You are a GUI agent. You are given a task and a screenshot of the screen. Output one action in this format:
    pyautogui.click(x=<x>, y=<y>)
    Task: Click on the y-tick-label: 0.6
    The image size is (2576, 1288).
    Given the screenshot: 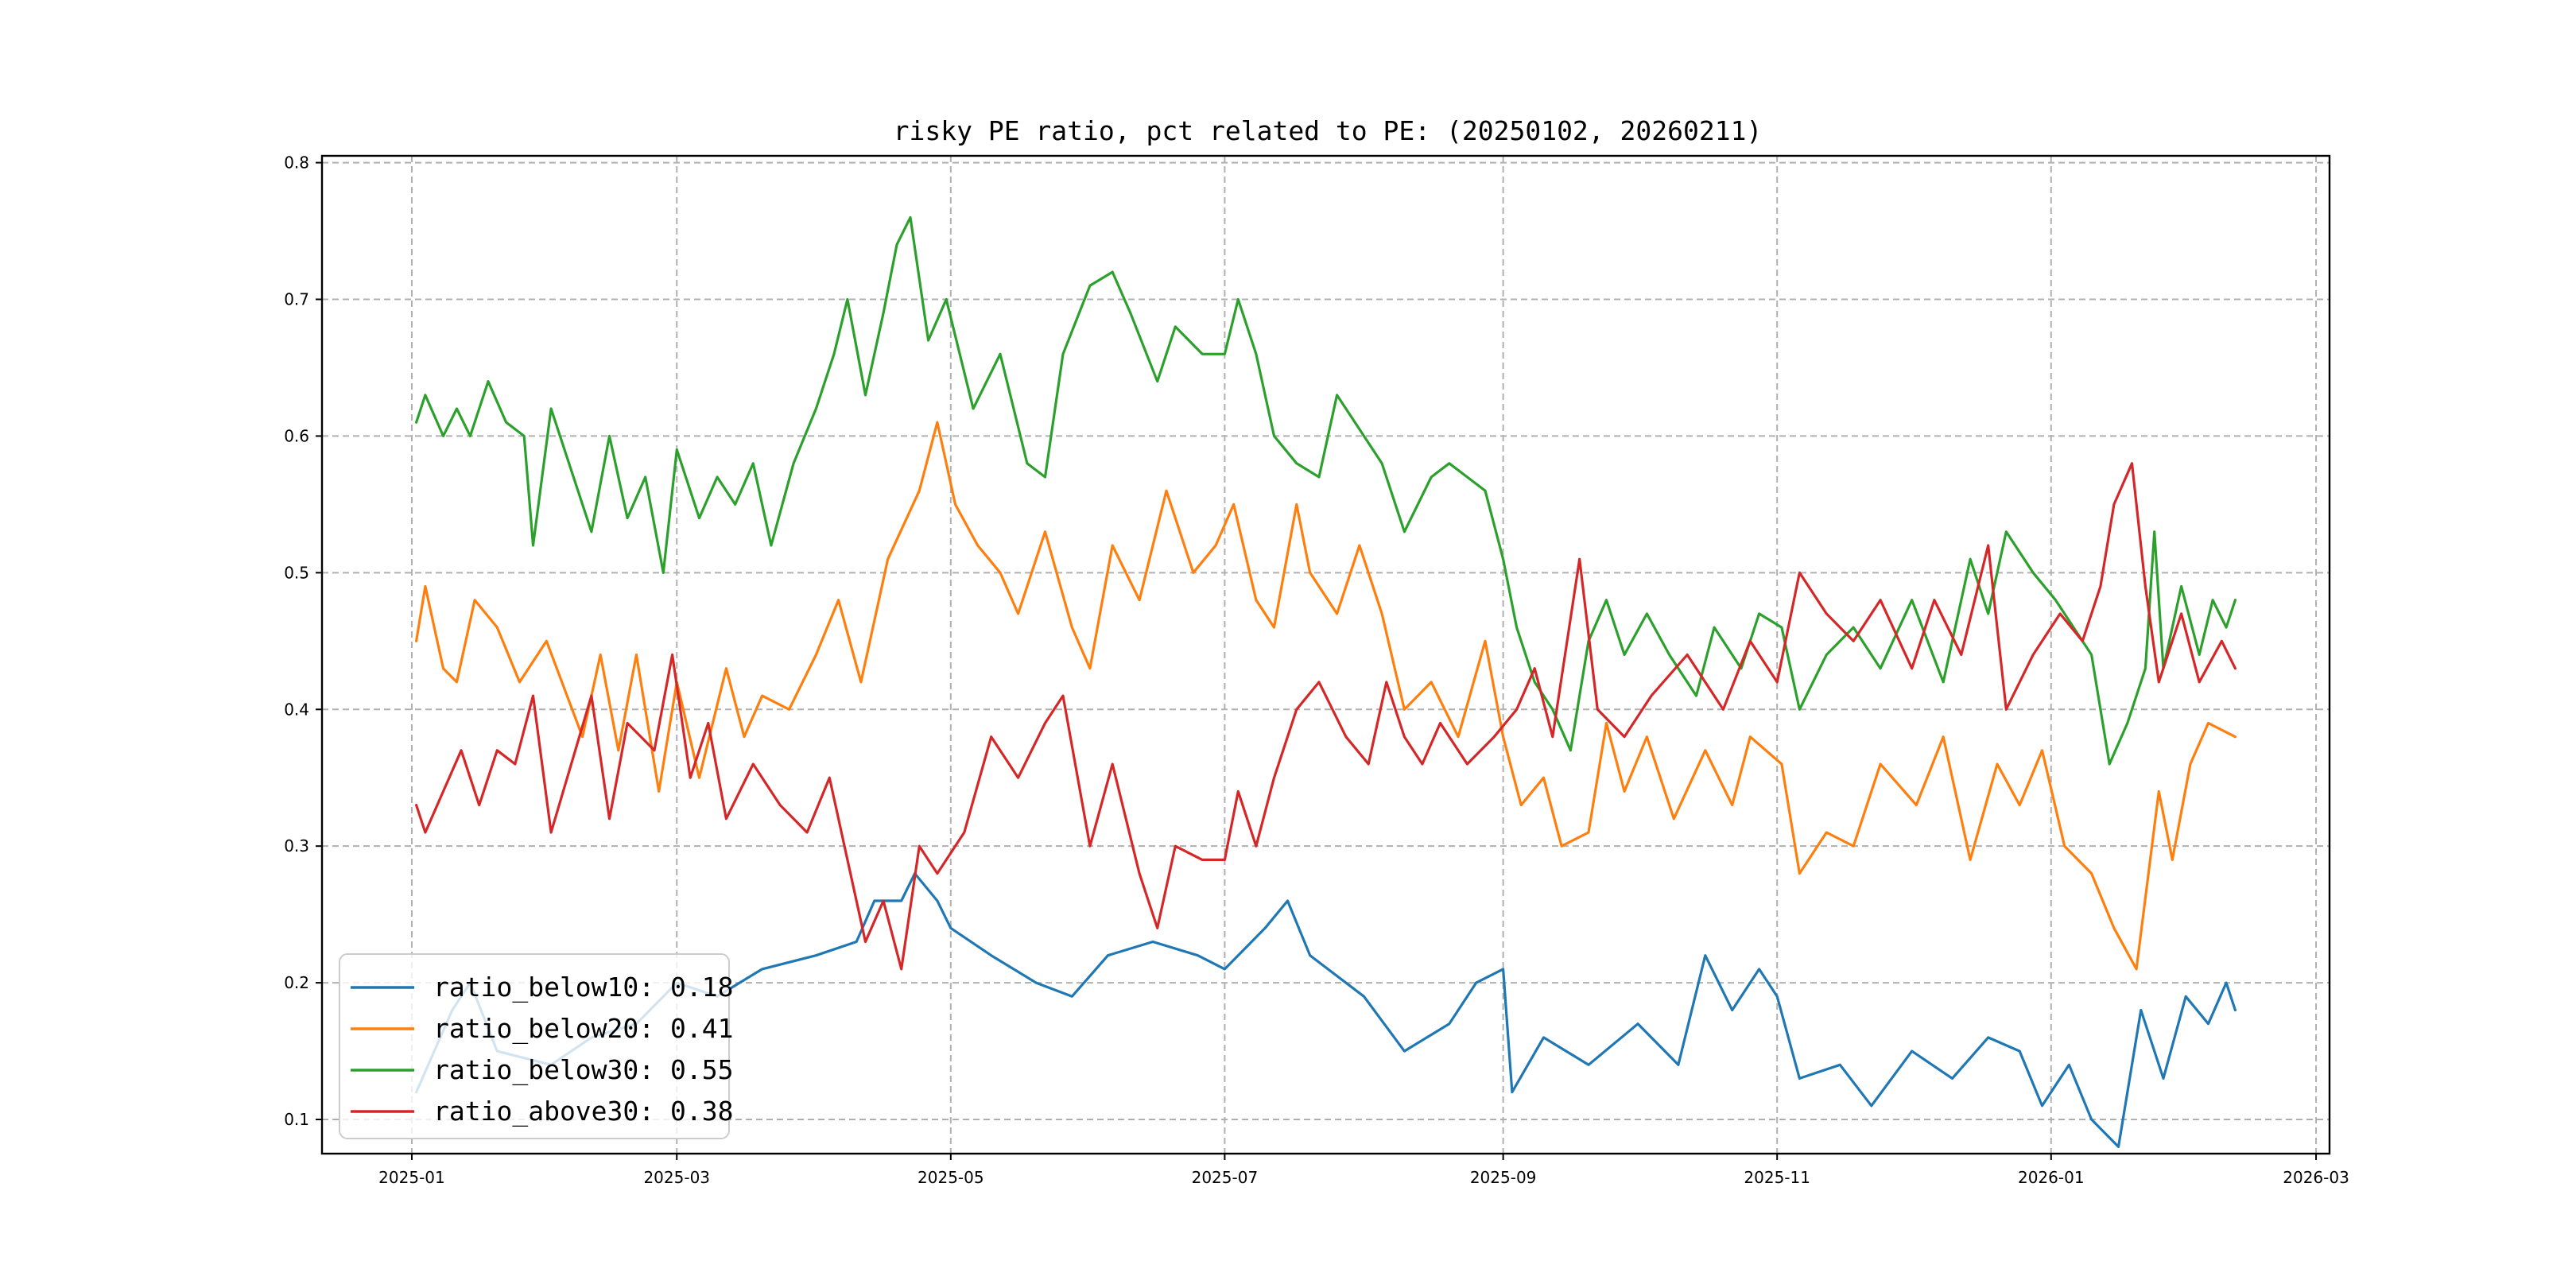 What is the action you would take?
    pyautogui.click(x=296, y=436)
    